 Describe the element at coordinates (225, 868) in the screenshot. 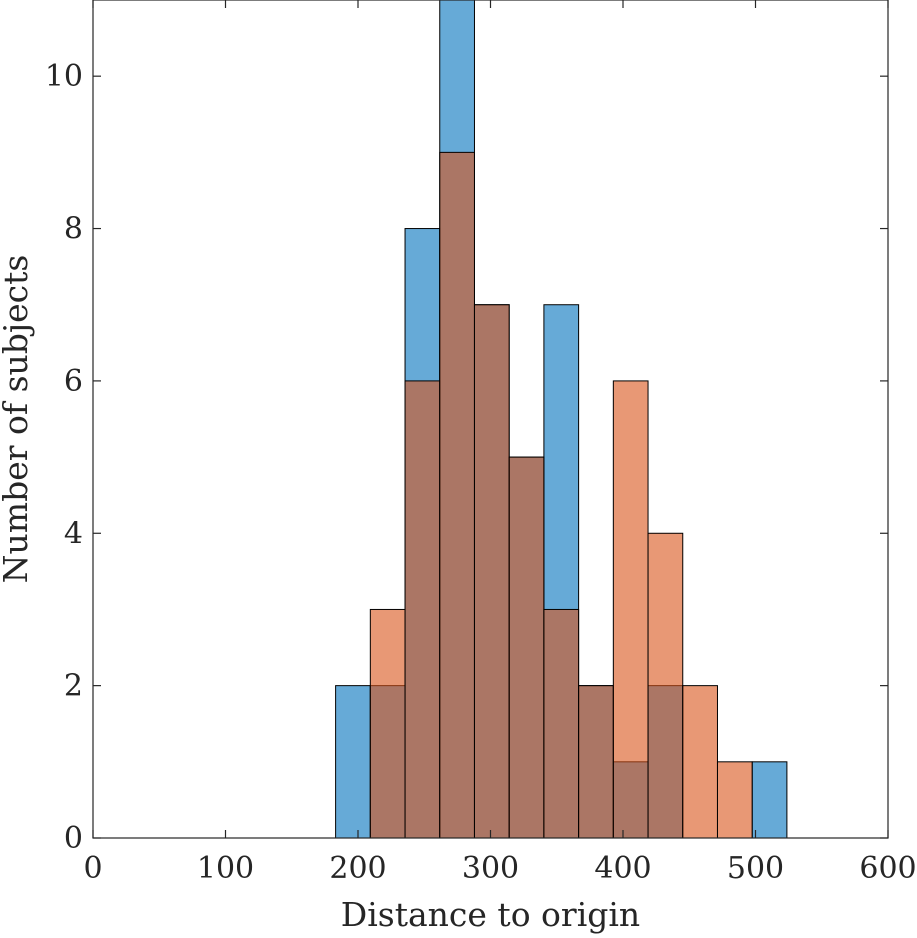

I see `x-tick-label: 100` at that location.